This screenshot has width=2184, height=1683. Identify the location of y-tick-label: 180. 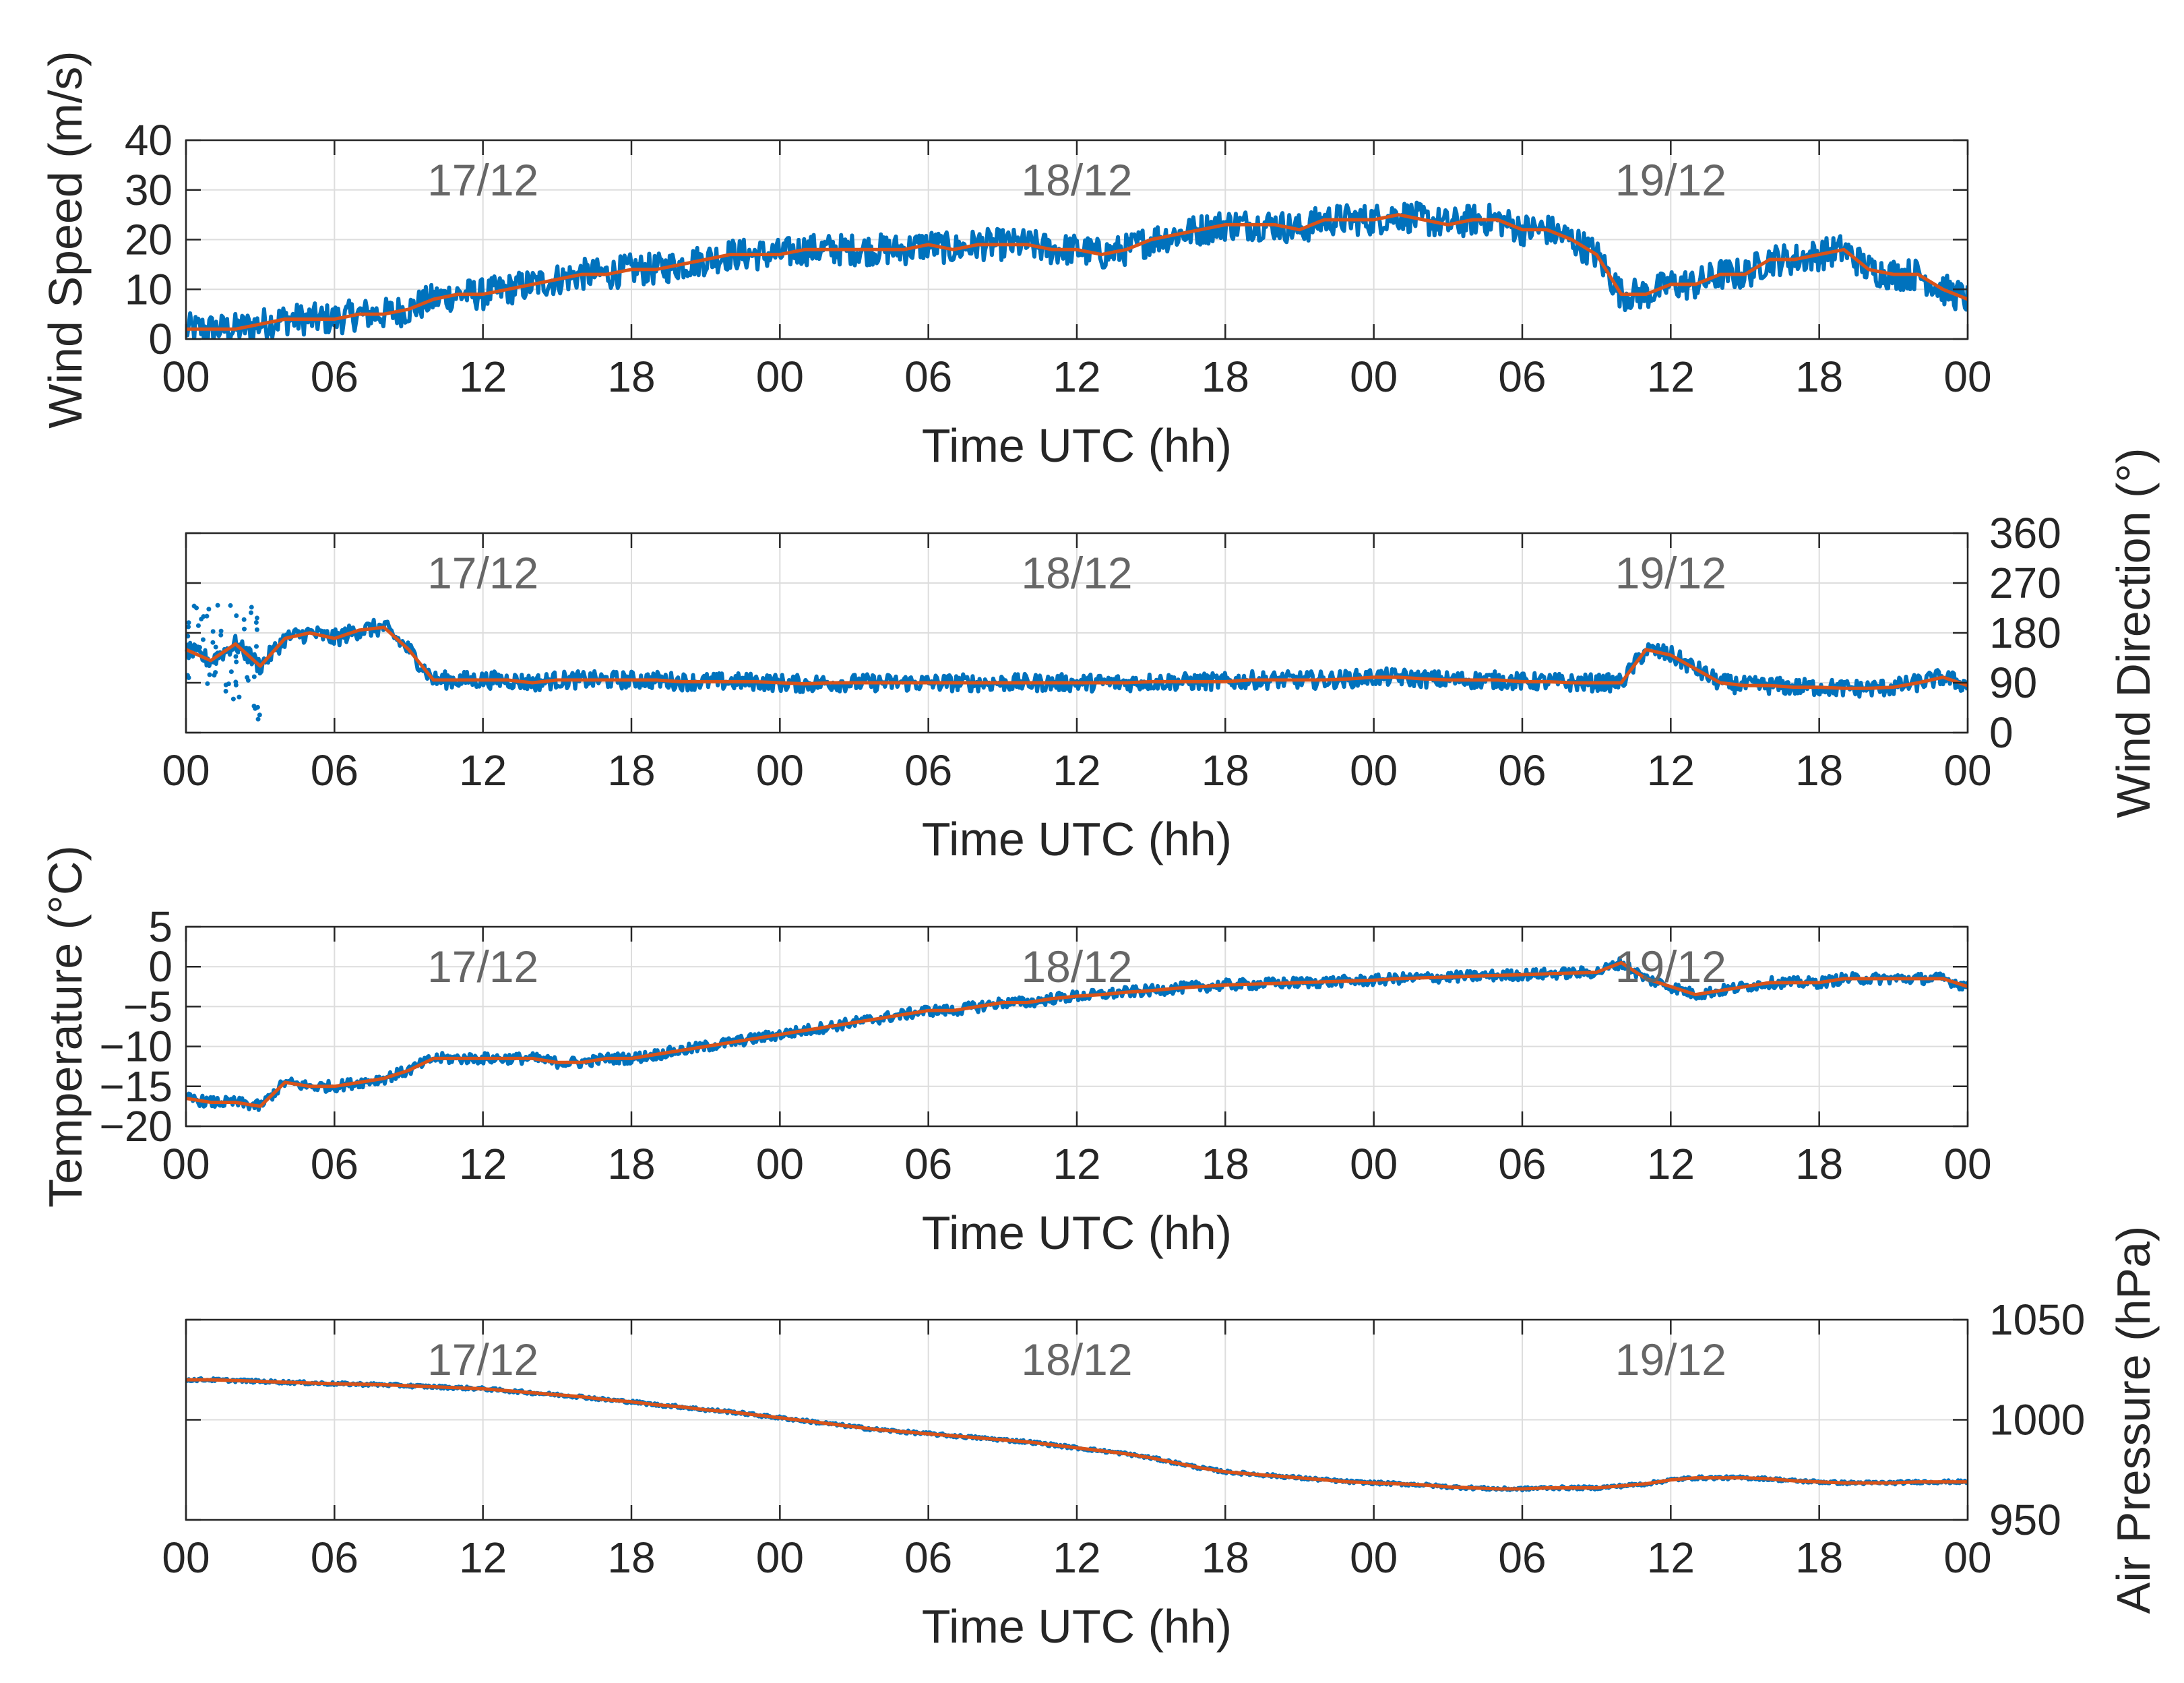
(2025, 633).